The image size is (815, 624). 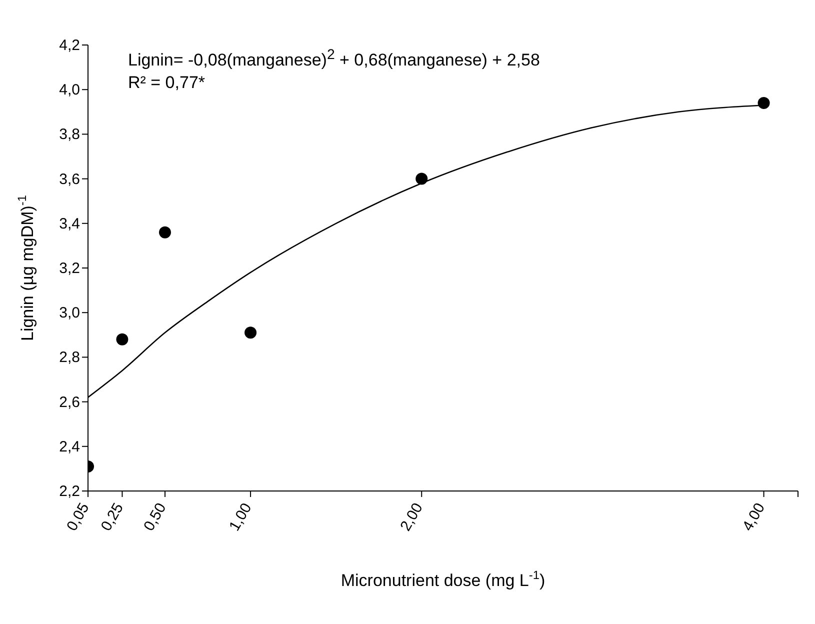 I want to click on y-tick-label: 3,6, so click(x=69, y=179).